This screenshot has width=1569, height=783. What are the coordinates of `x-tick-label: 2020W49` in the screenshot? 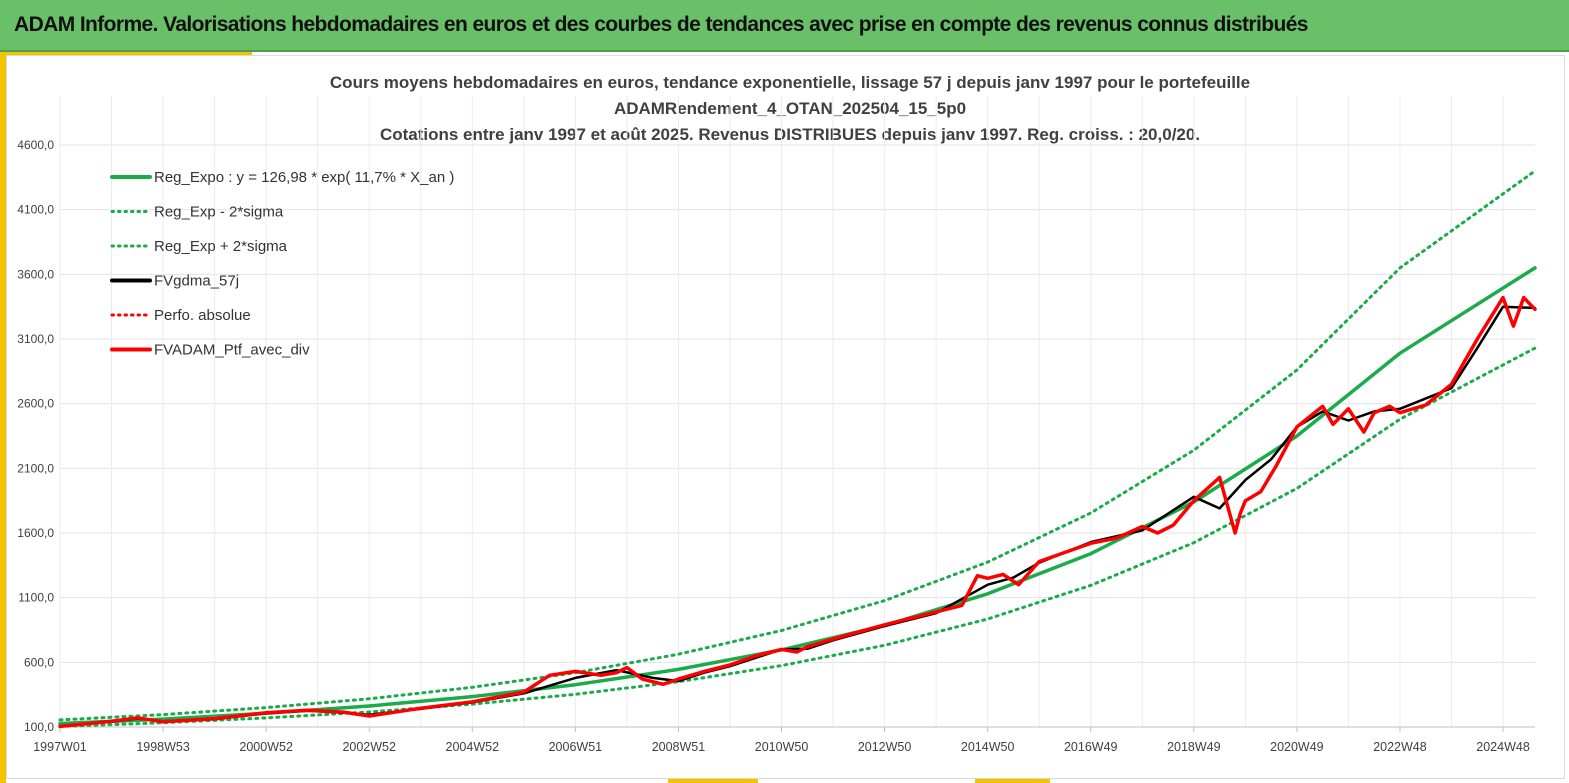 It's located at (1297, 747).